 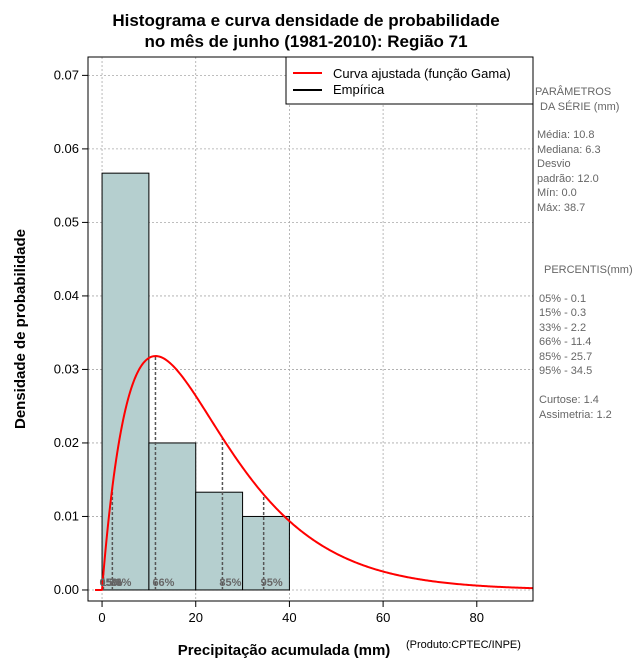 What do you see at coordinates (565, 357) in the screenshot?
I see `percentil-85: 85% - 25.7` at bounding box center [565, 357].